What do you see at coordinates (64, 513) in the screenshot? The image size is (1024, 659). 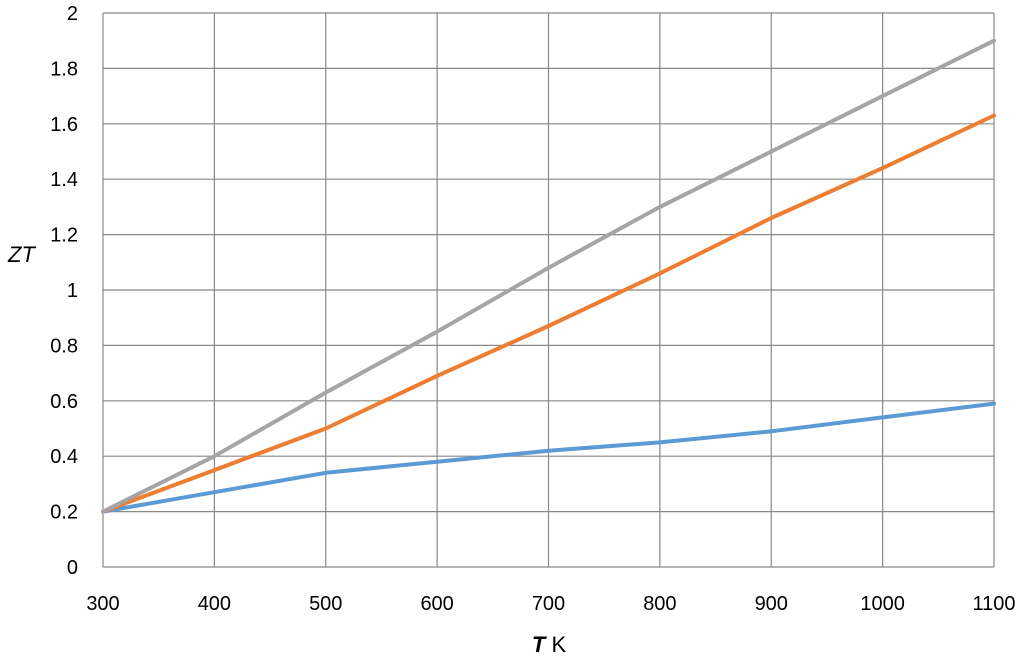 I see `y-tick-label: 0.2` at bounding box center [64, 513].